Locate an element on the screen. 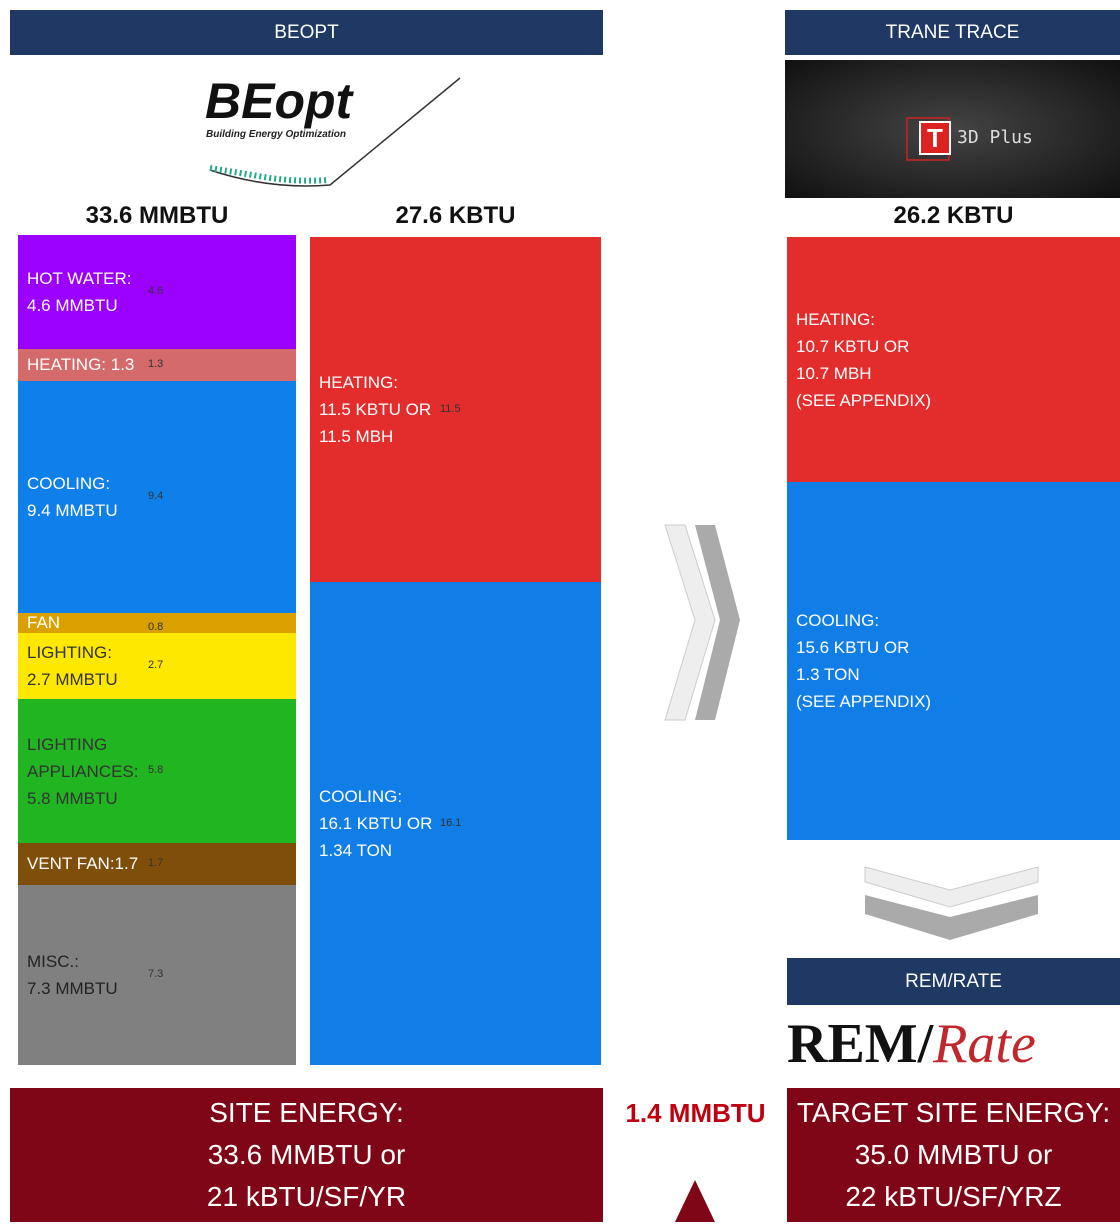 The width and height of the screenshot is (1120, 1229). value-label: 16.1 is located at coordinates (451, 822).